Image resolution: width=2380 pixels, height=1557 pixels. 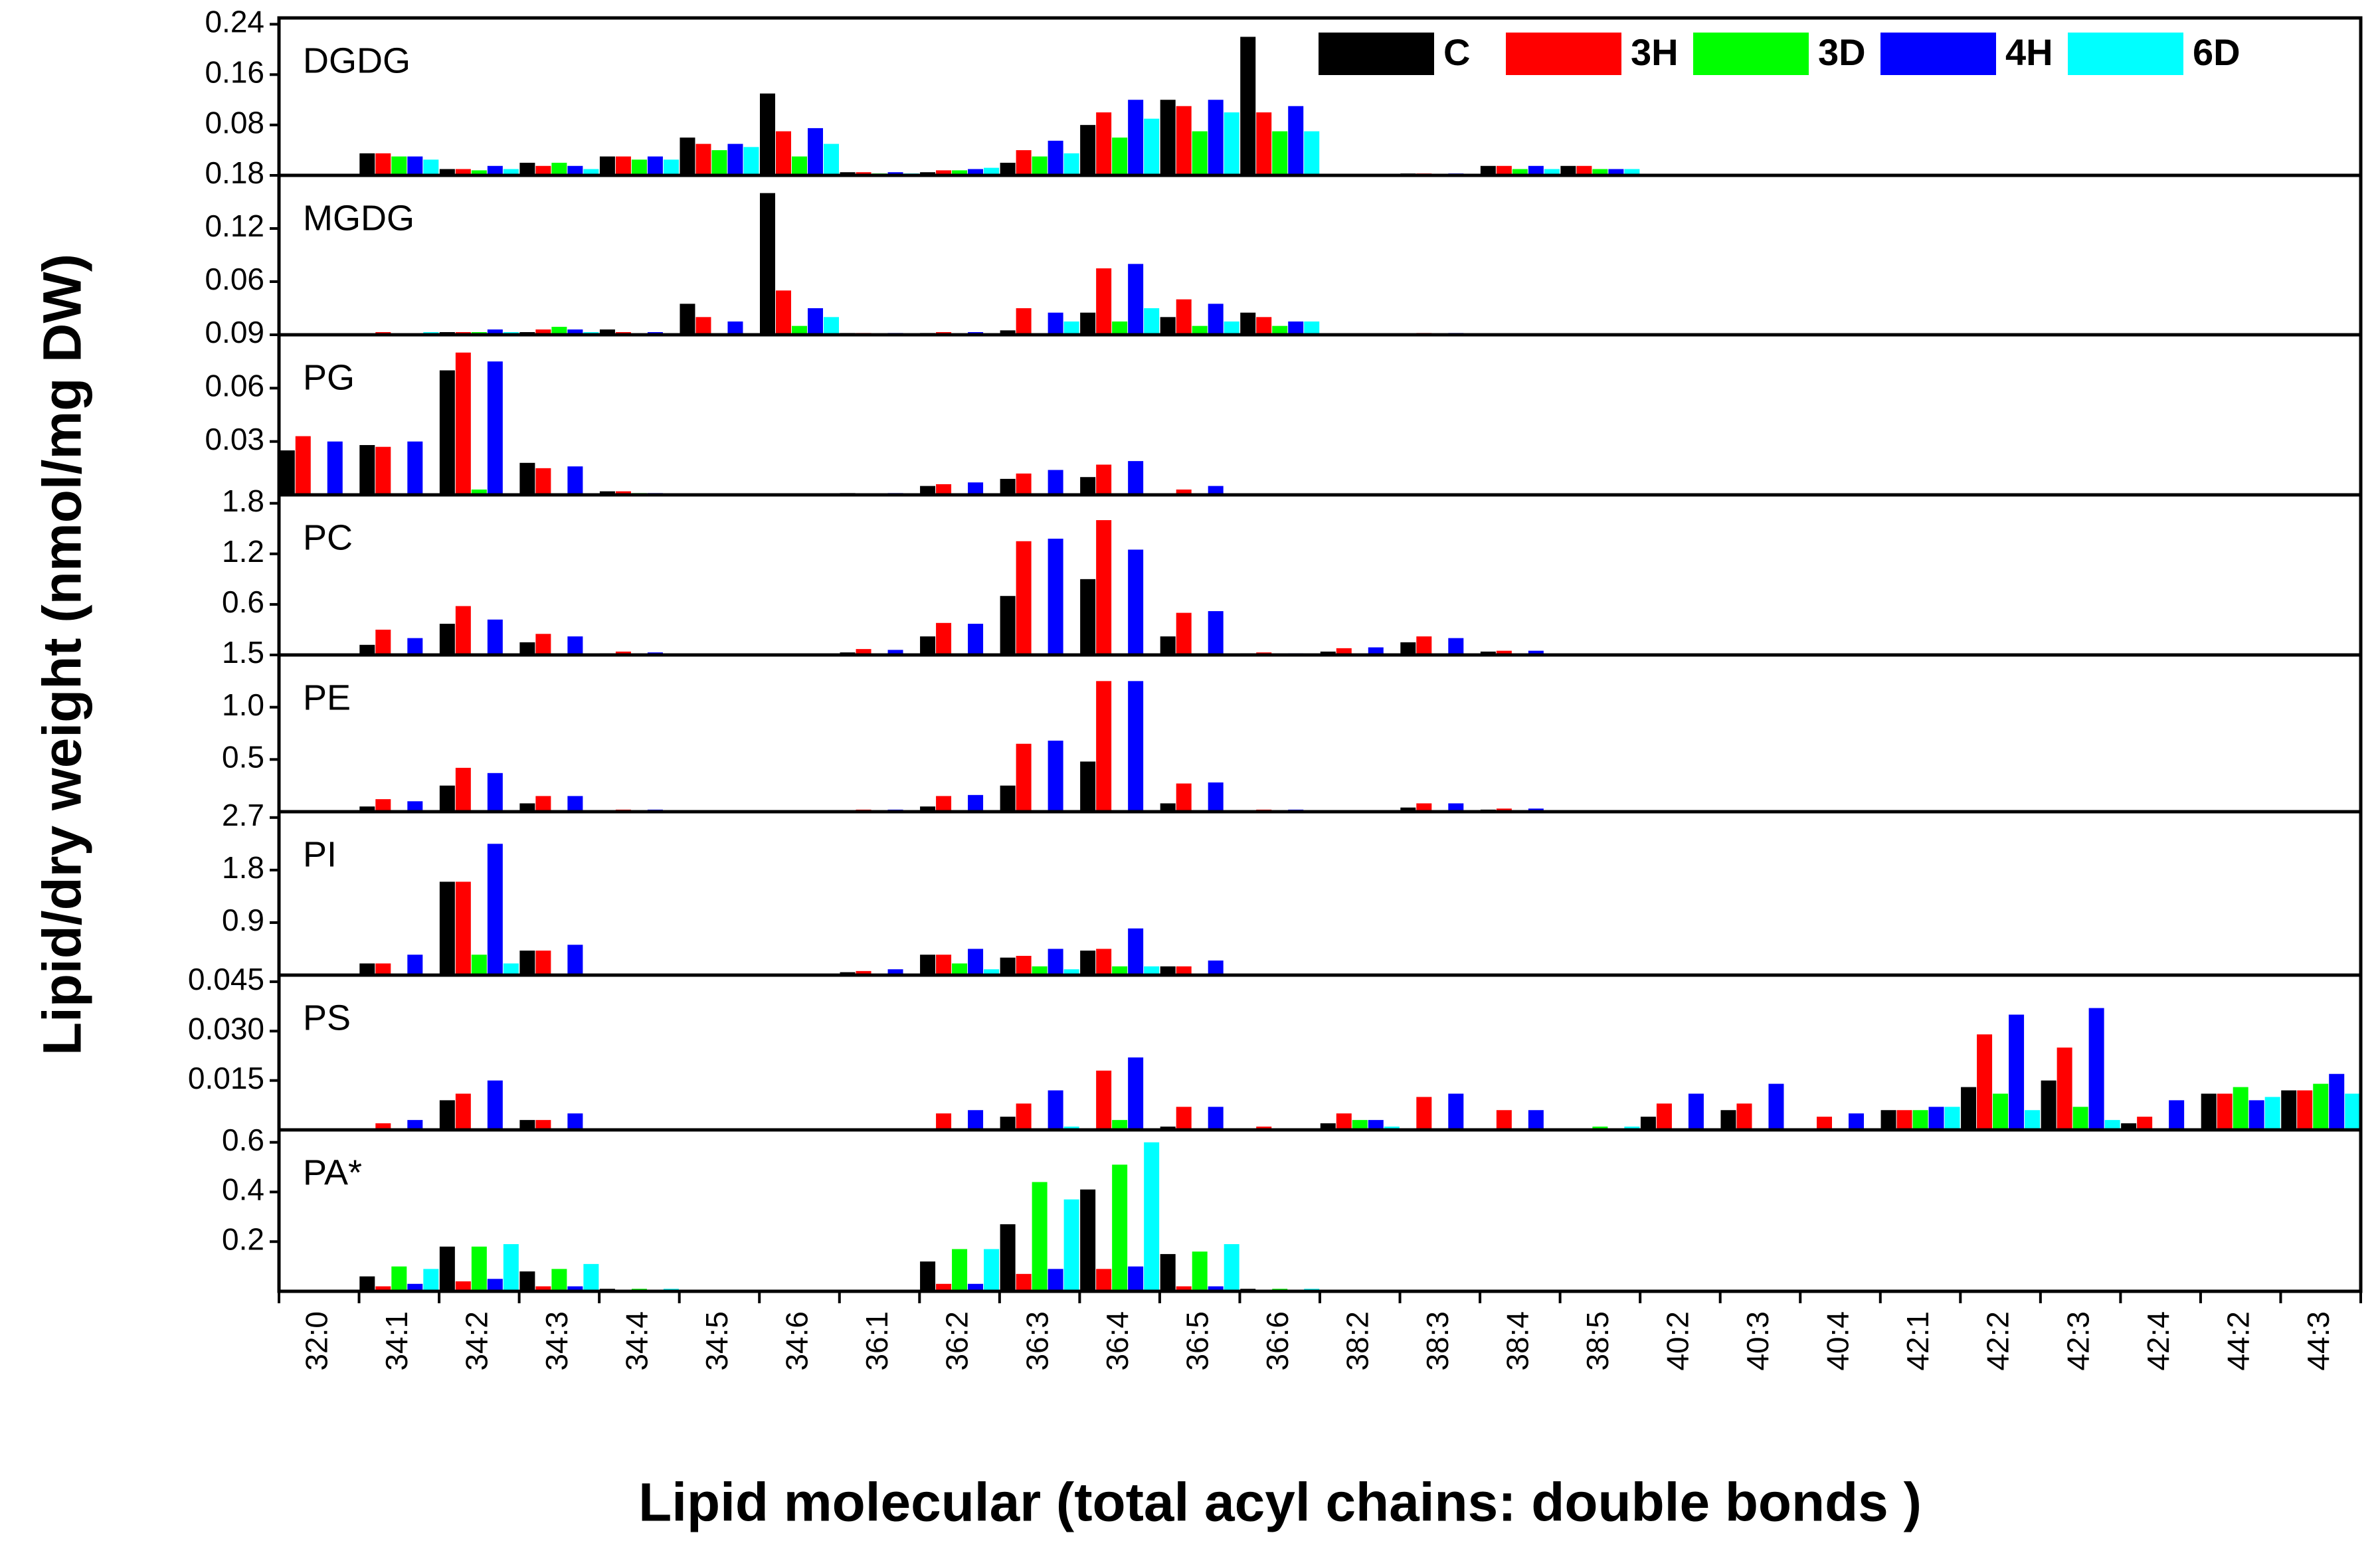 I want to click on y-tick-label: 1.5, so click(x=243, y=652).